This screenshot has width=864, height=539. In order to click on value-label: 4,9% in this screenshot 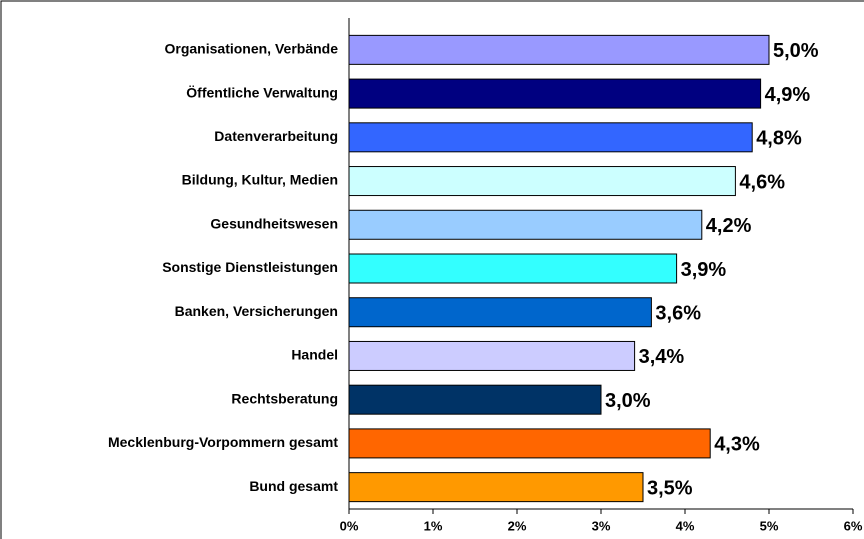, I will do `click(788, 95)`.